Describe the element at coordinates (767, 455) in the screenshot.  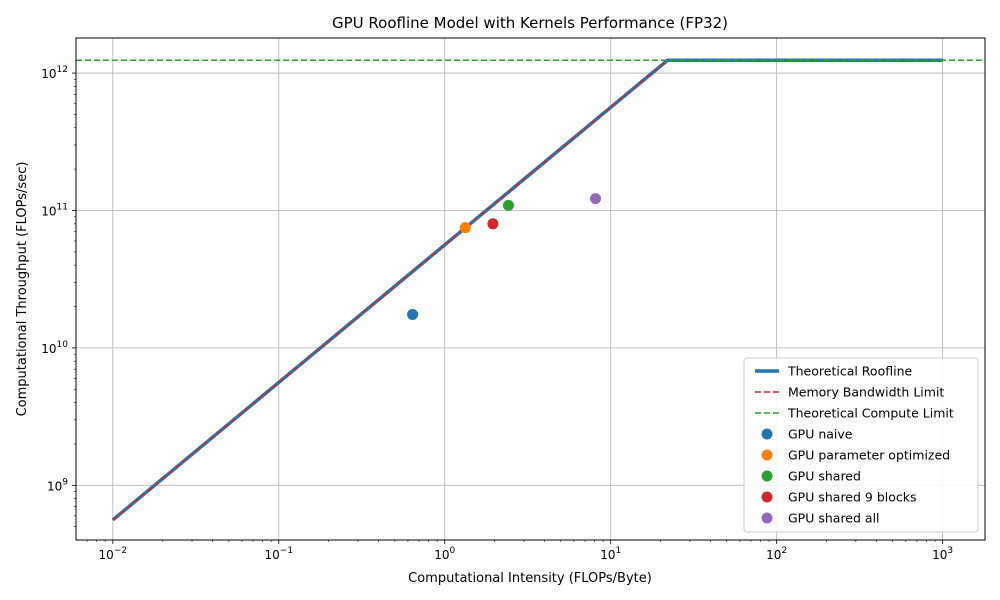
I see `legend-swatch-gpu-parameter-optimized` at that location.